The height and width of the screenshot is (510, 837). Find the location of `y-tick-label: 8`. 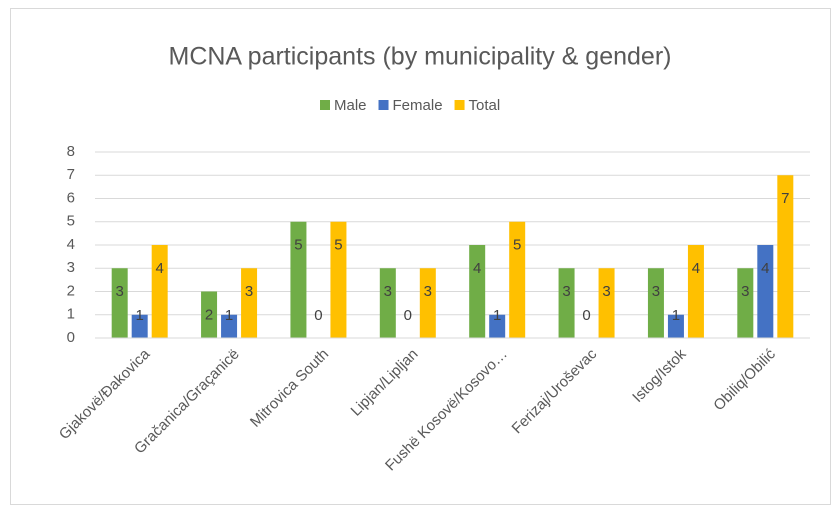

y-tick-label: 8 is located at coordinates (71, 151).